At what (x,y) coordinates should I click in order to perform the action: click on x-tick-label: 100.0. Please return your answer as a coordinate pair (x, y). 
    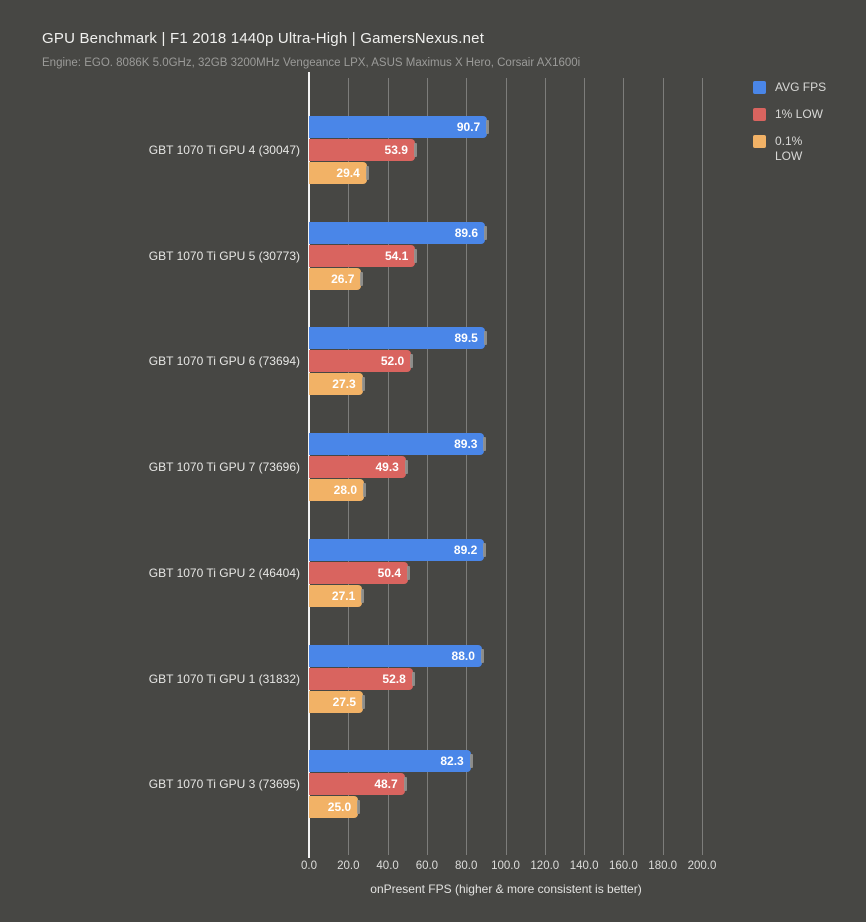
    Looking at the image, I should click on (505, 866).